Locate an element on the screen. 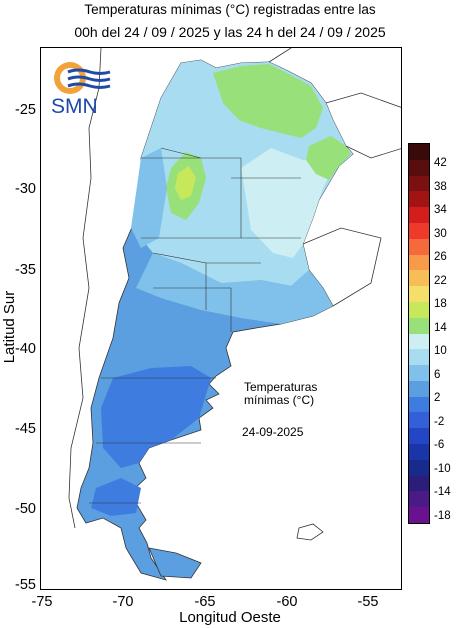 This screenshot has height=628, width=460. x-tick: -70 is located at coordinates (123, 602).